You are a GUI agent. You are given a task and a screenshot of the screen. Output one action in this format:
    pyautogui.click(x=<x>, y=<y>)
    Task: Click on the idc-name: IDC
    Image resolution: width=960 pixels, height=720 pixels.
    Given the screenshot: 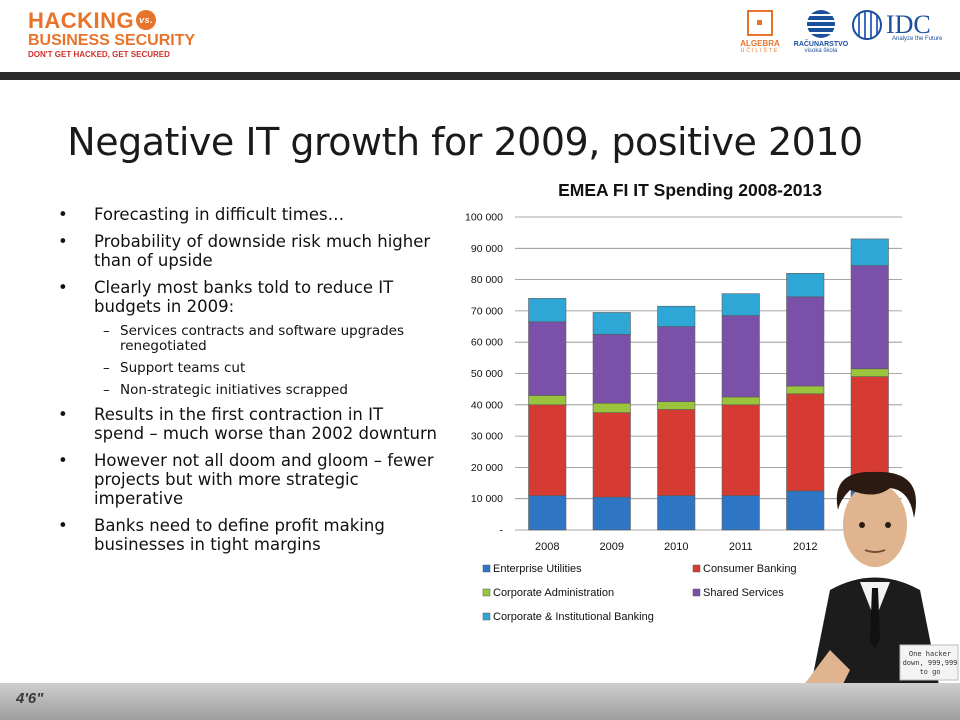 What is the action you would take?
    pyautogui.click(x=908, y=24)
    